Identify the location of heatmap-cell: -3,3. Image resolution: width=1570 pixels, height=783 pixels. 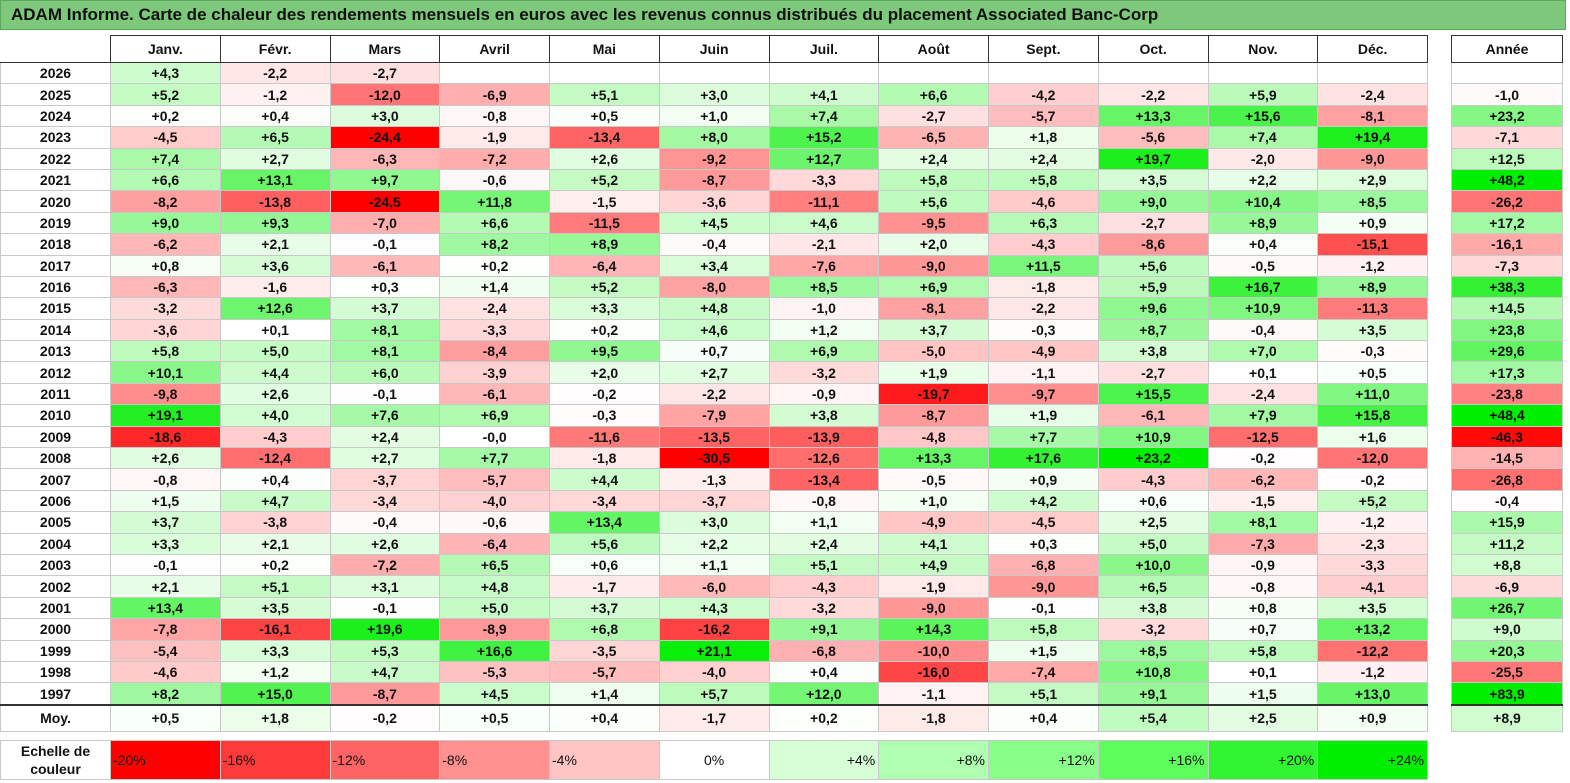
(1372, 565).